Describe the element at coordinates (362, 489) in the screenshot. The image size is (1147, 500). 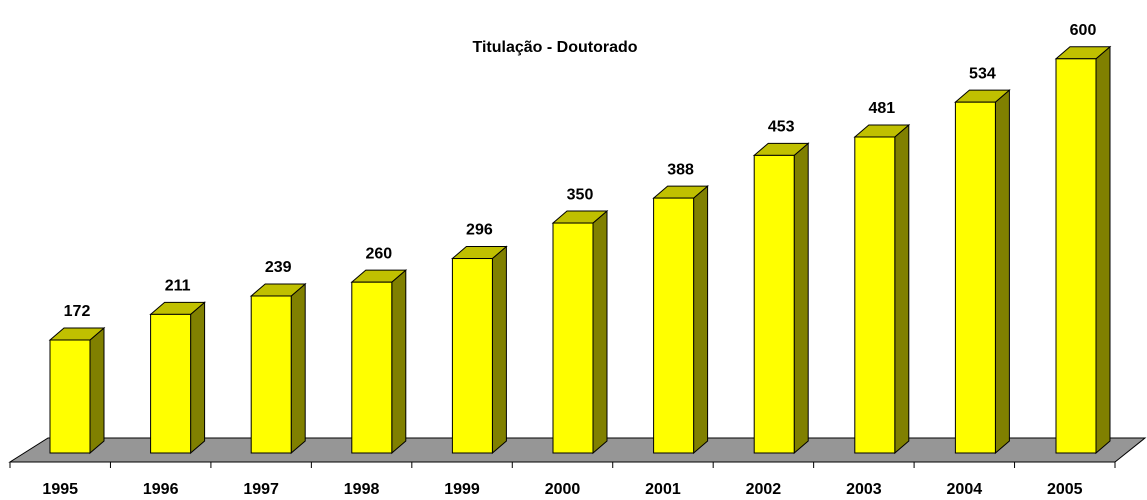
I see `x-tick-label: 1998` at that location.